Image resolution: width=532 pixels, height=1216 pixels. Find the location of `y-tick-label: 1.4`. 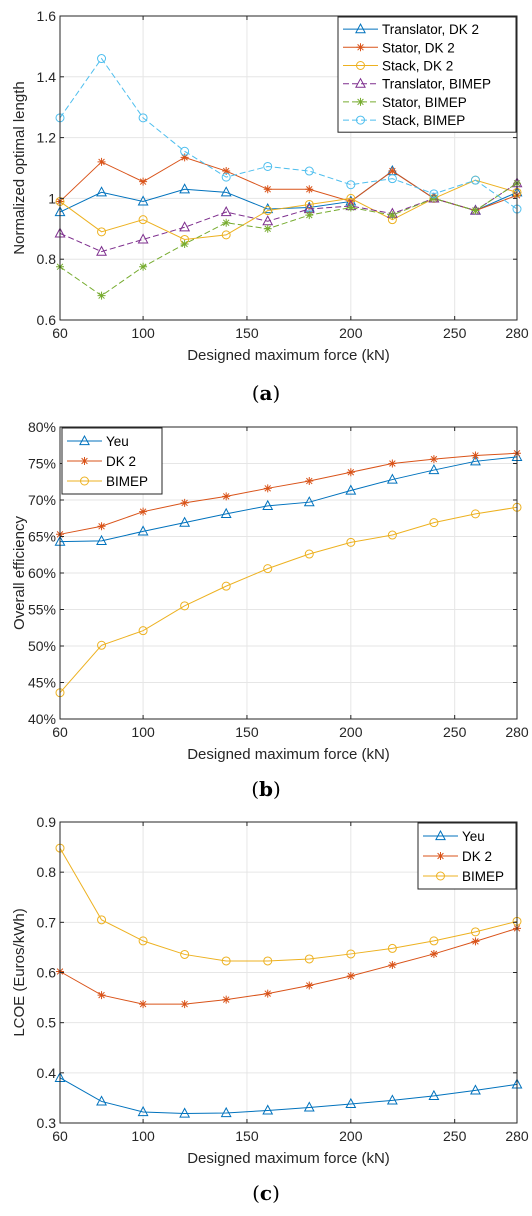

y-tick-label: 1.4 is located at coordinates (47, 77).